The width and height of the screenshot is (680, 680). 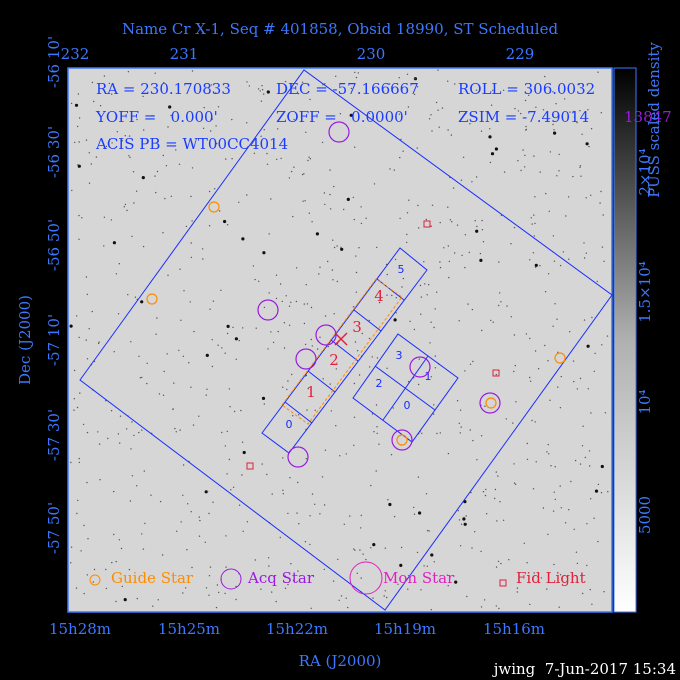 I want to click on bottom-tick-label: 15h22m, so click(x=297, y=629).